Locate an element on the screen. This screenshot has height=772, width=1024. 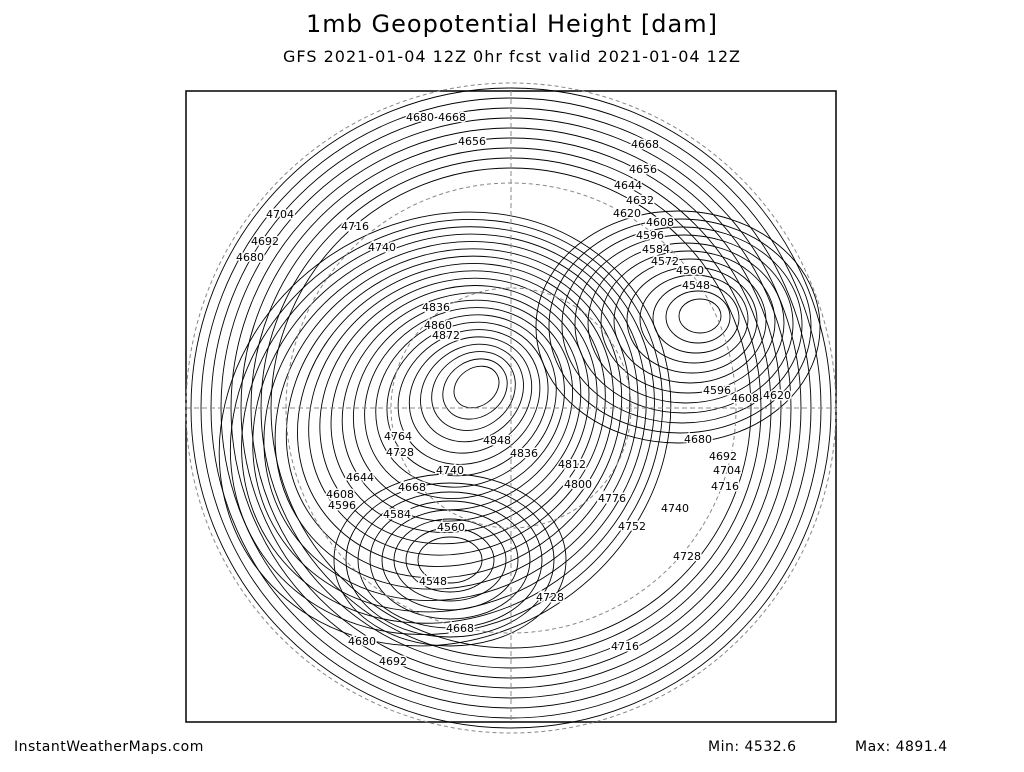
contour-label: 4800 is located at coordinates (578, 484).